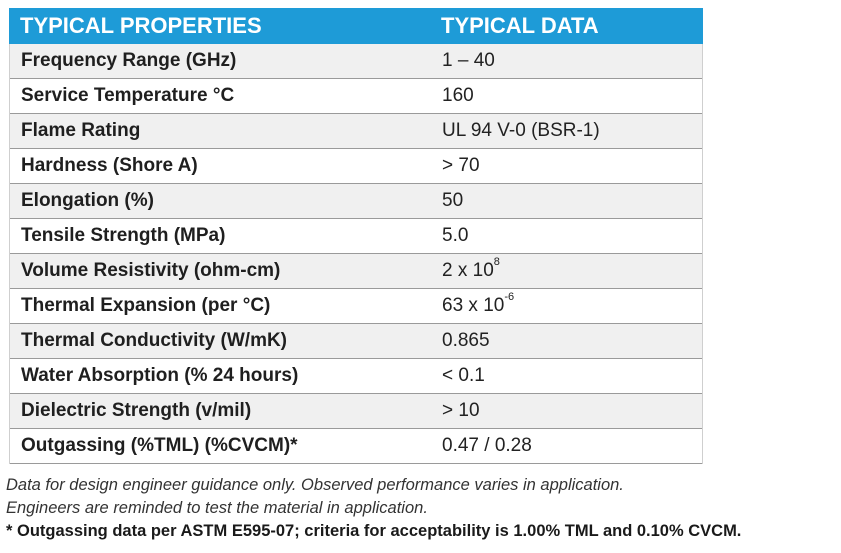 Image resolution: width=841 pixels, height=553 pixels. What do you see at coordinates (463, 375) in the screenshot?
I see `property-value: < 0.1` at bounding box center [463, 375].